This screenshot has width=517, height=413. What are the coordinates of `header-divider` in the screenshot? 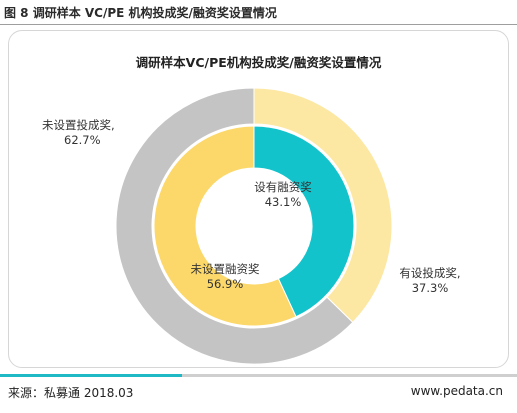 It's located at (258, 24).